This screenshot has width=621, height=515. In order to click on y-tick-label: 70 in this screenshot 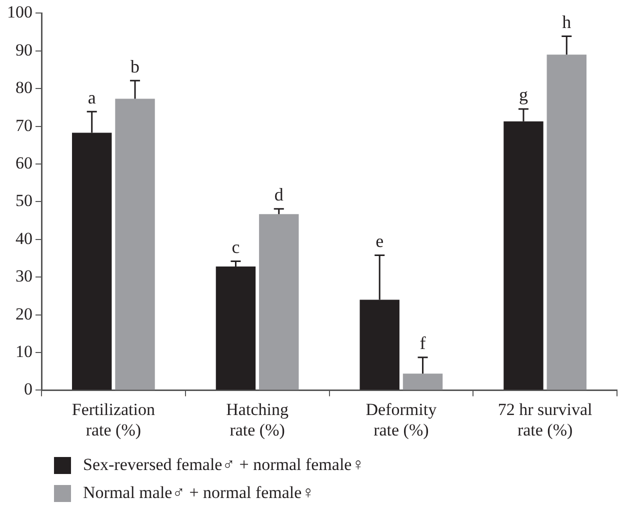, I will do `click(24, 125)`.